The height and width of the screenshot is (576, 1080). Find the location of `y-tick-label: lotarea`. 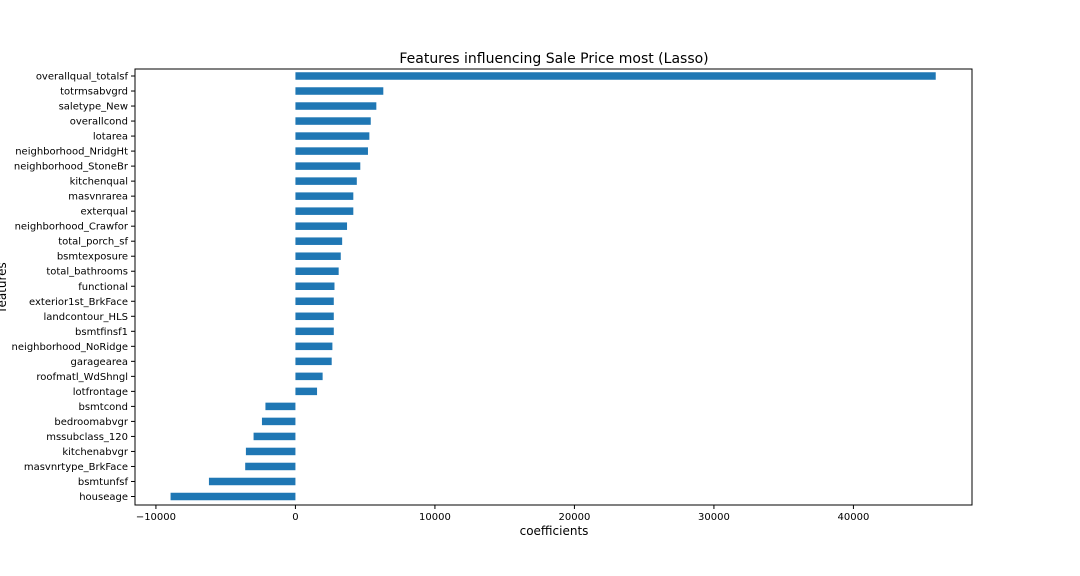

y-tick-label: lotarea is located at coordinates (110, 137).